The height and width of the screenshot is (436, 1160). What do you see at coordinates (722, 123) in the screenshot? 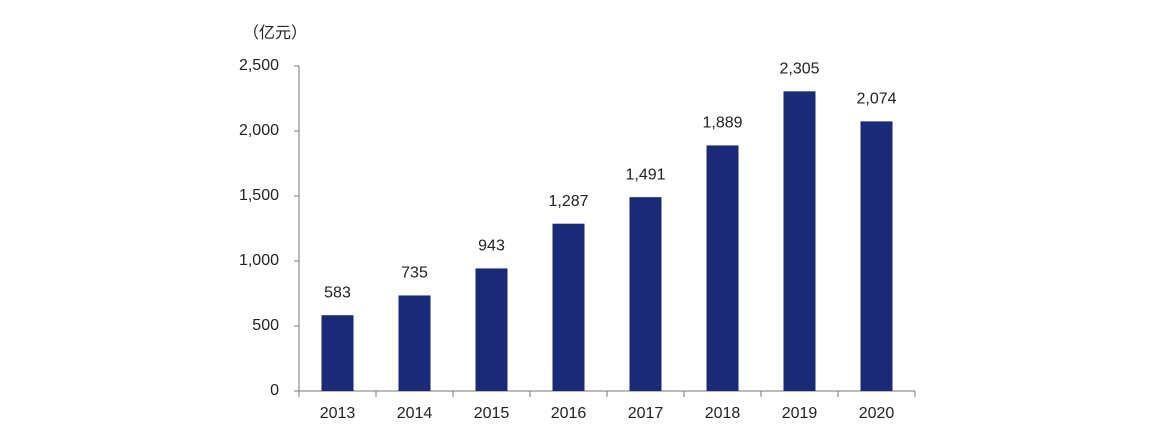
I see `value-label: 1,889` at bounding box center [722, 123].